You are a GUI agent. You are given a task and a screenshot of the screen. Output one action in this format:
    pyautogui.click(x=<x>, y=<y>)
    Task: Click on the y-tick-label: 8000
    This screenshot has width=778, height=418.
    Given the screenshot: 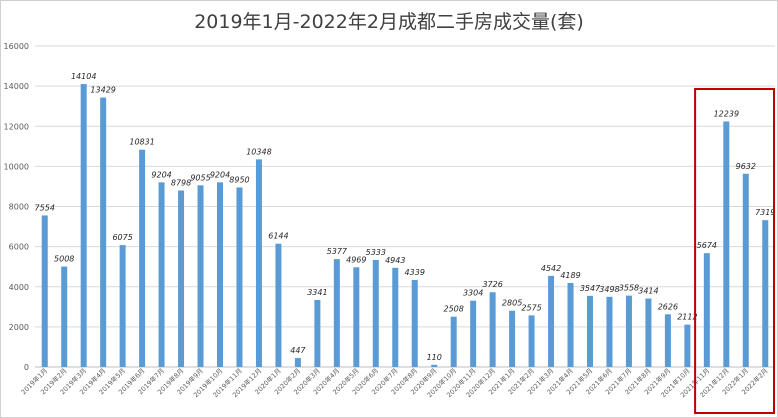 What is the action you would take?
    pyautogui.click(x=19, y=207)
    